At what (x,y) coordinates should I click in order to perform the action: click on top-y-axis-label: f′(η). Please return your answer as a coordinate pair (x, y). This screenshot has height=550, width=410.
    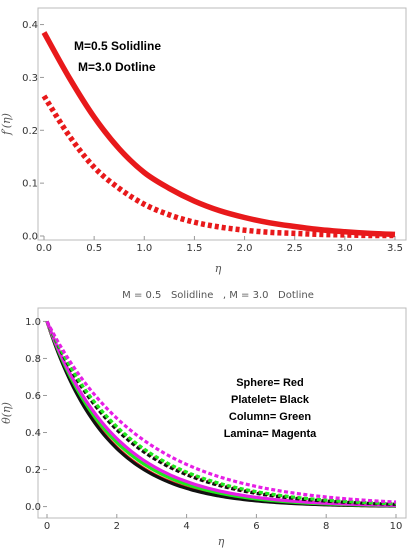
    Looking at the image, I should click on (6, 124).